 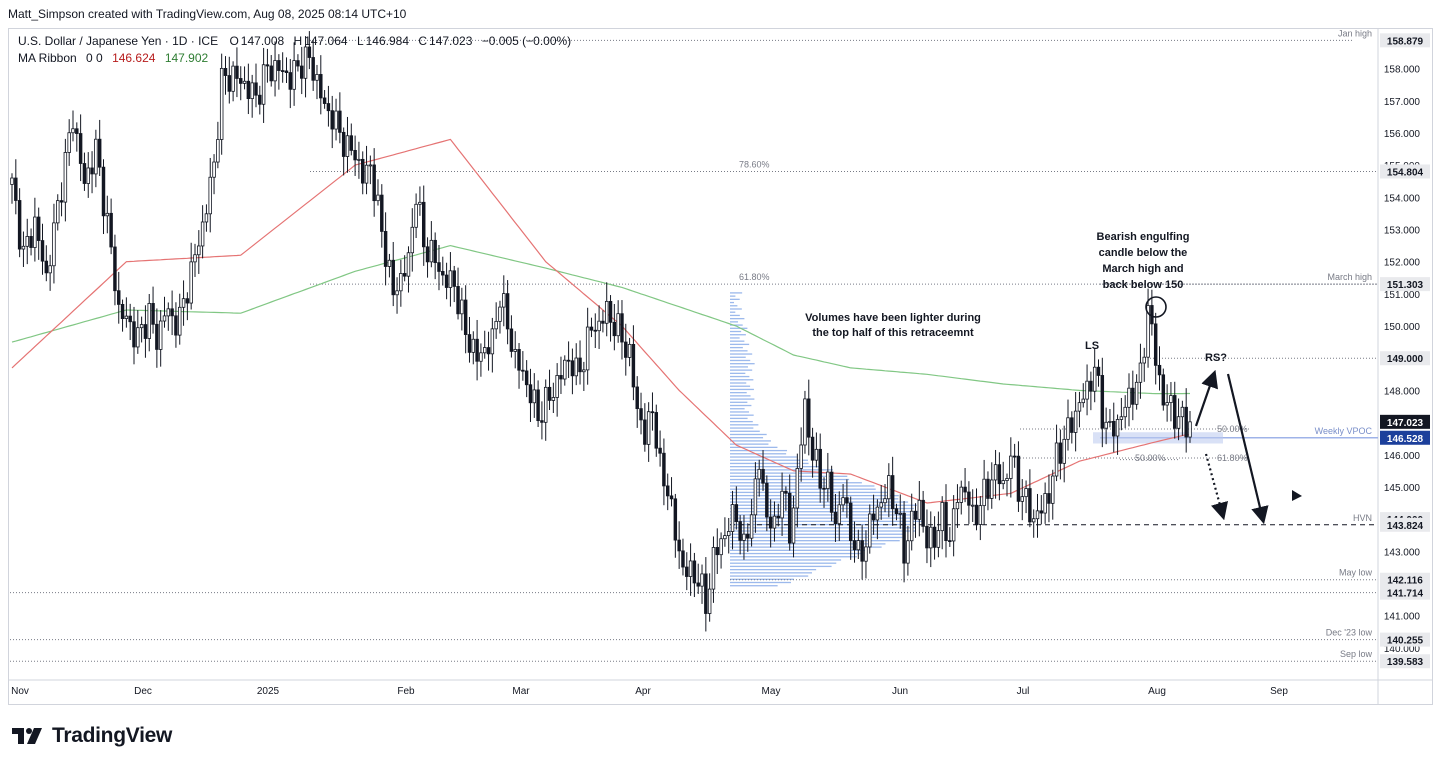 I want to click on price-badge: 146.528, so click(x=1405, y=437).